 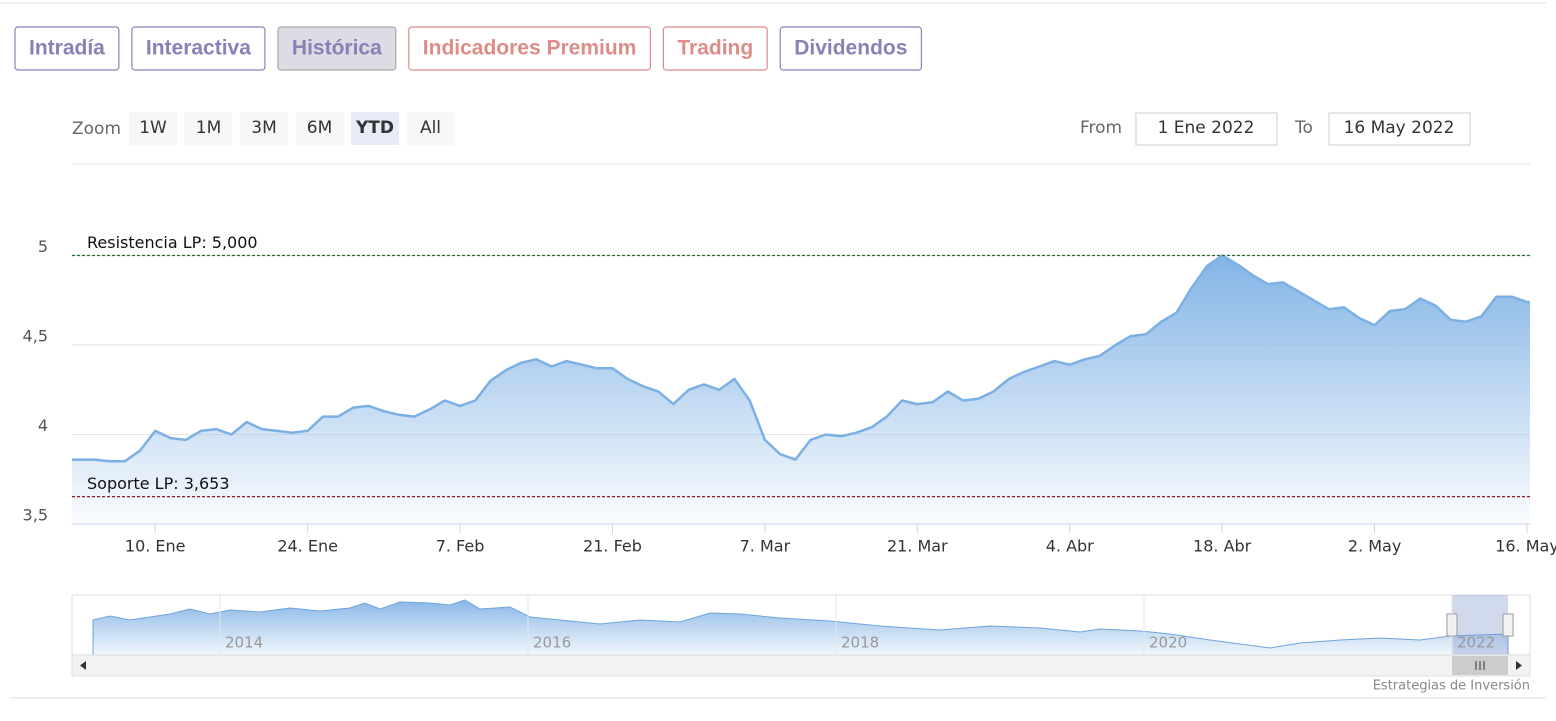 I want to click on y-tick-label: 4,5, so click(x=35, y=336).